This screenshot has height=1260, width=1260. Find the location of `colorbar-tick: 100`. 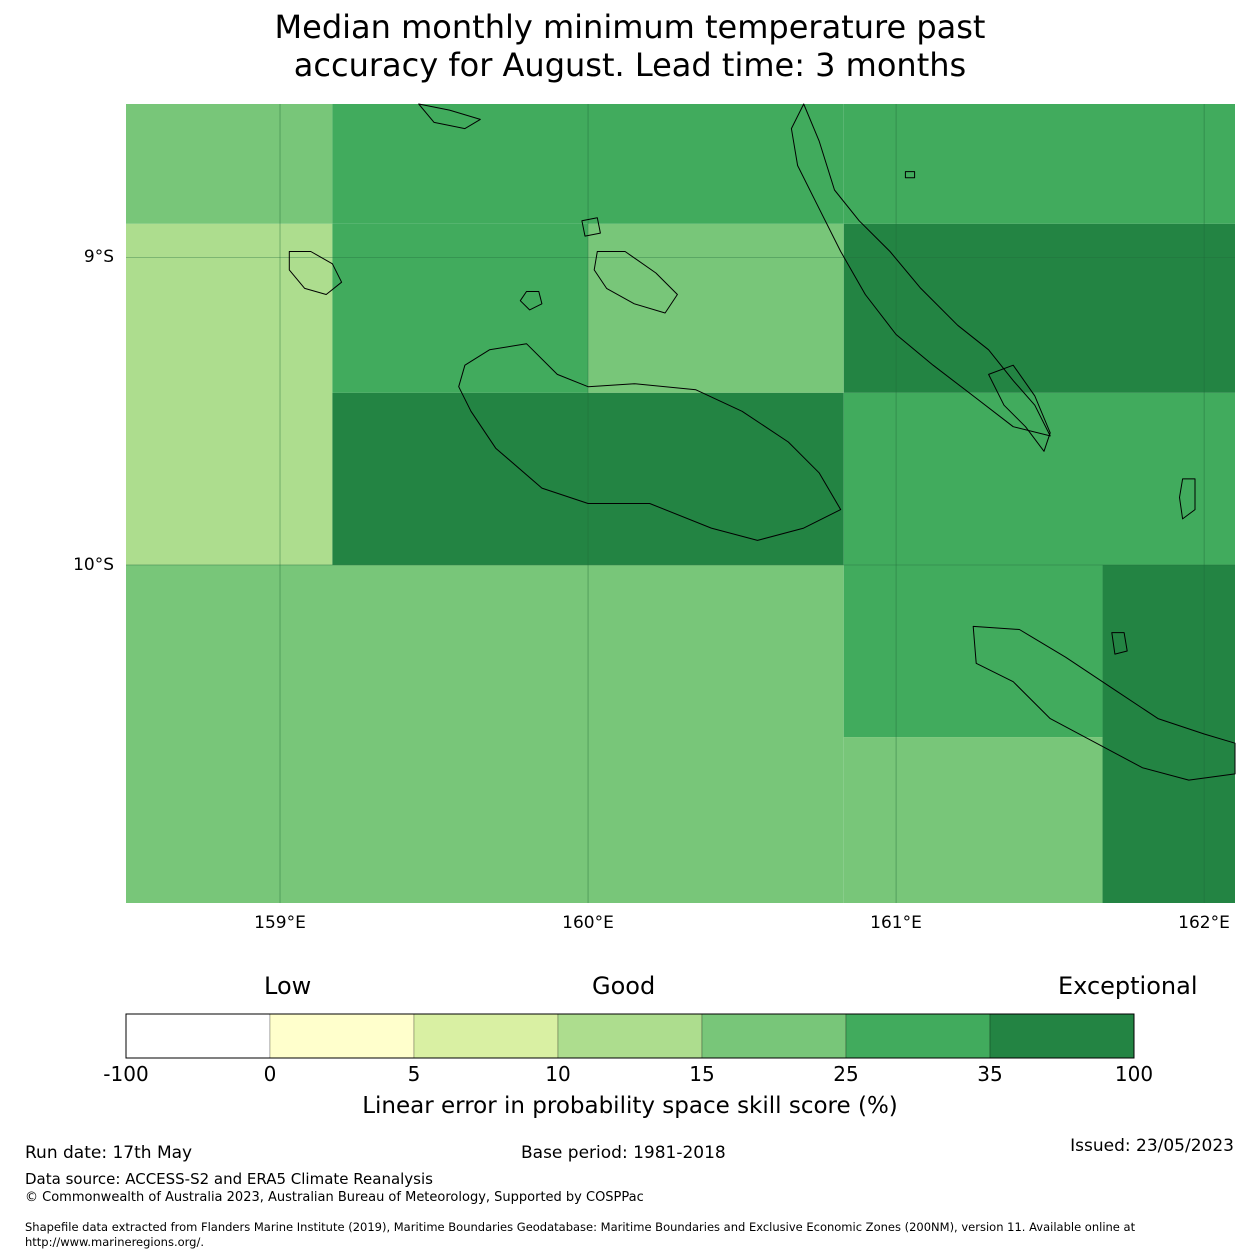

colorbar-tick: 100 is located at coordinates (1134, 1074).